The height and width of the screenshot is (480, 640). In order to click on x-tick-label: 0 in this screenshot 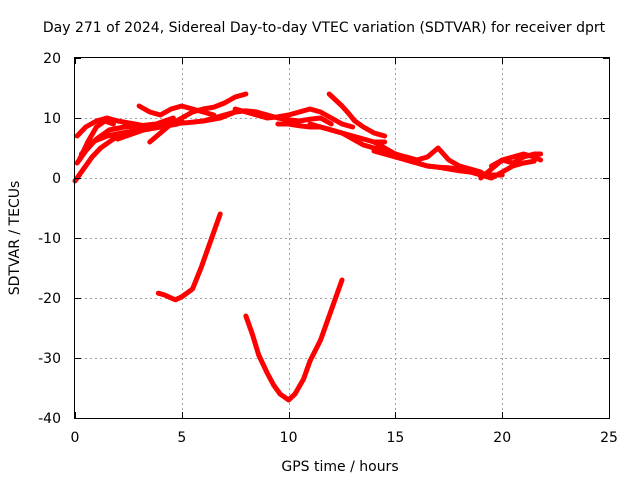, I will do `click(75, 438)`.